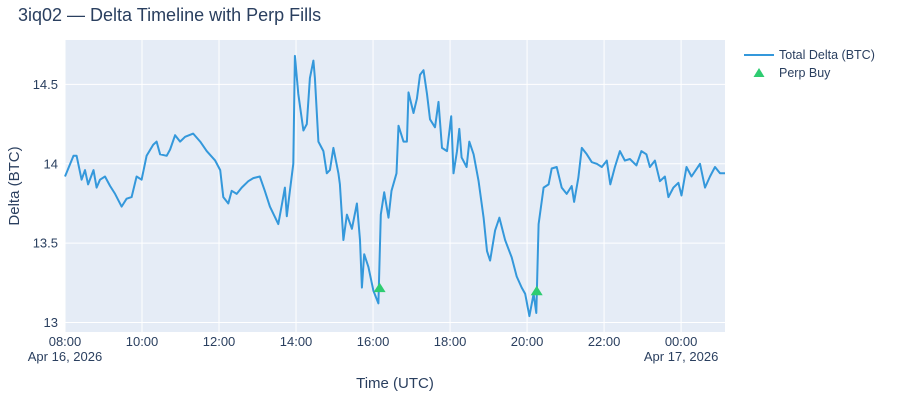  What do you see at coordinates (759, 72) in the screenshot?
I see `triangle-up-icon` at bounding box center [759, 72].